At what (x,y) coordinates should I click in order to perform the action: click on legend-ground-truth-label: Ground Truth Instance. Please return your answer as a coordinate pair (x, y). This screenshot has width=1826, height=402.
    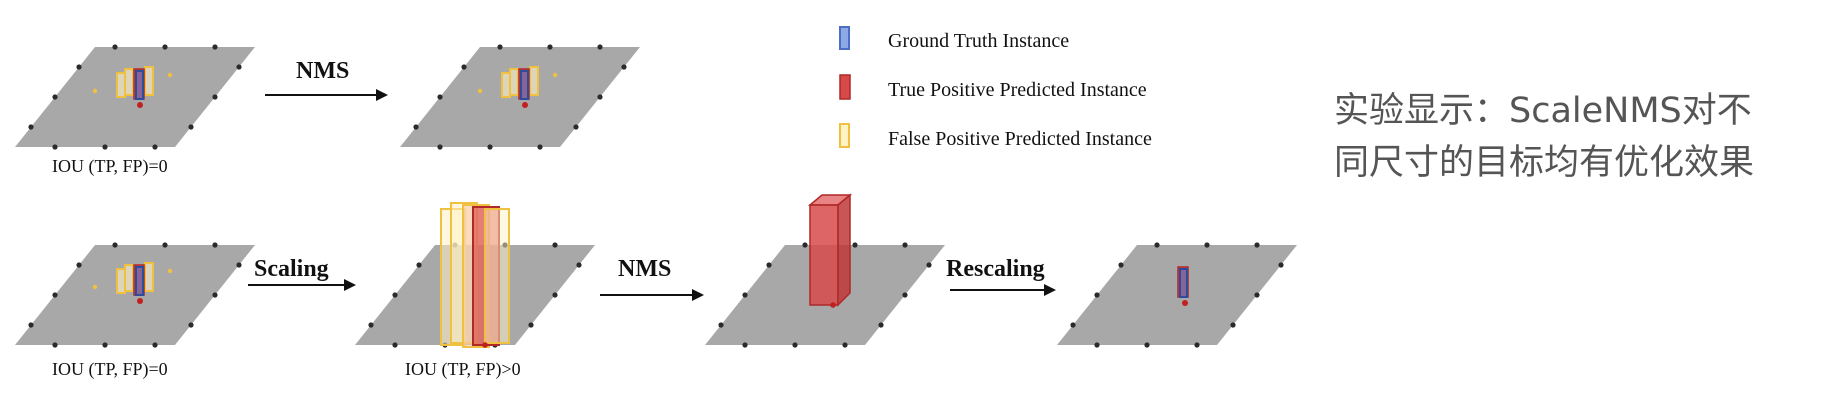
    Looking at the image, I should click on (978, 41).